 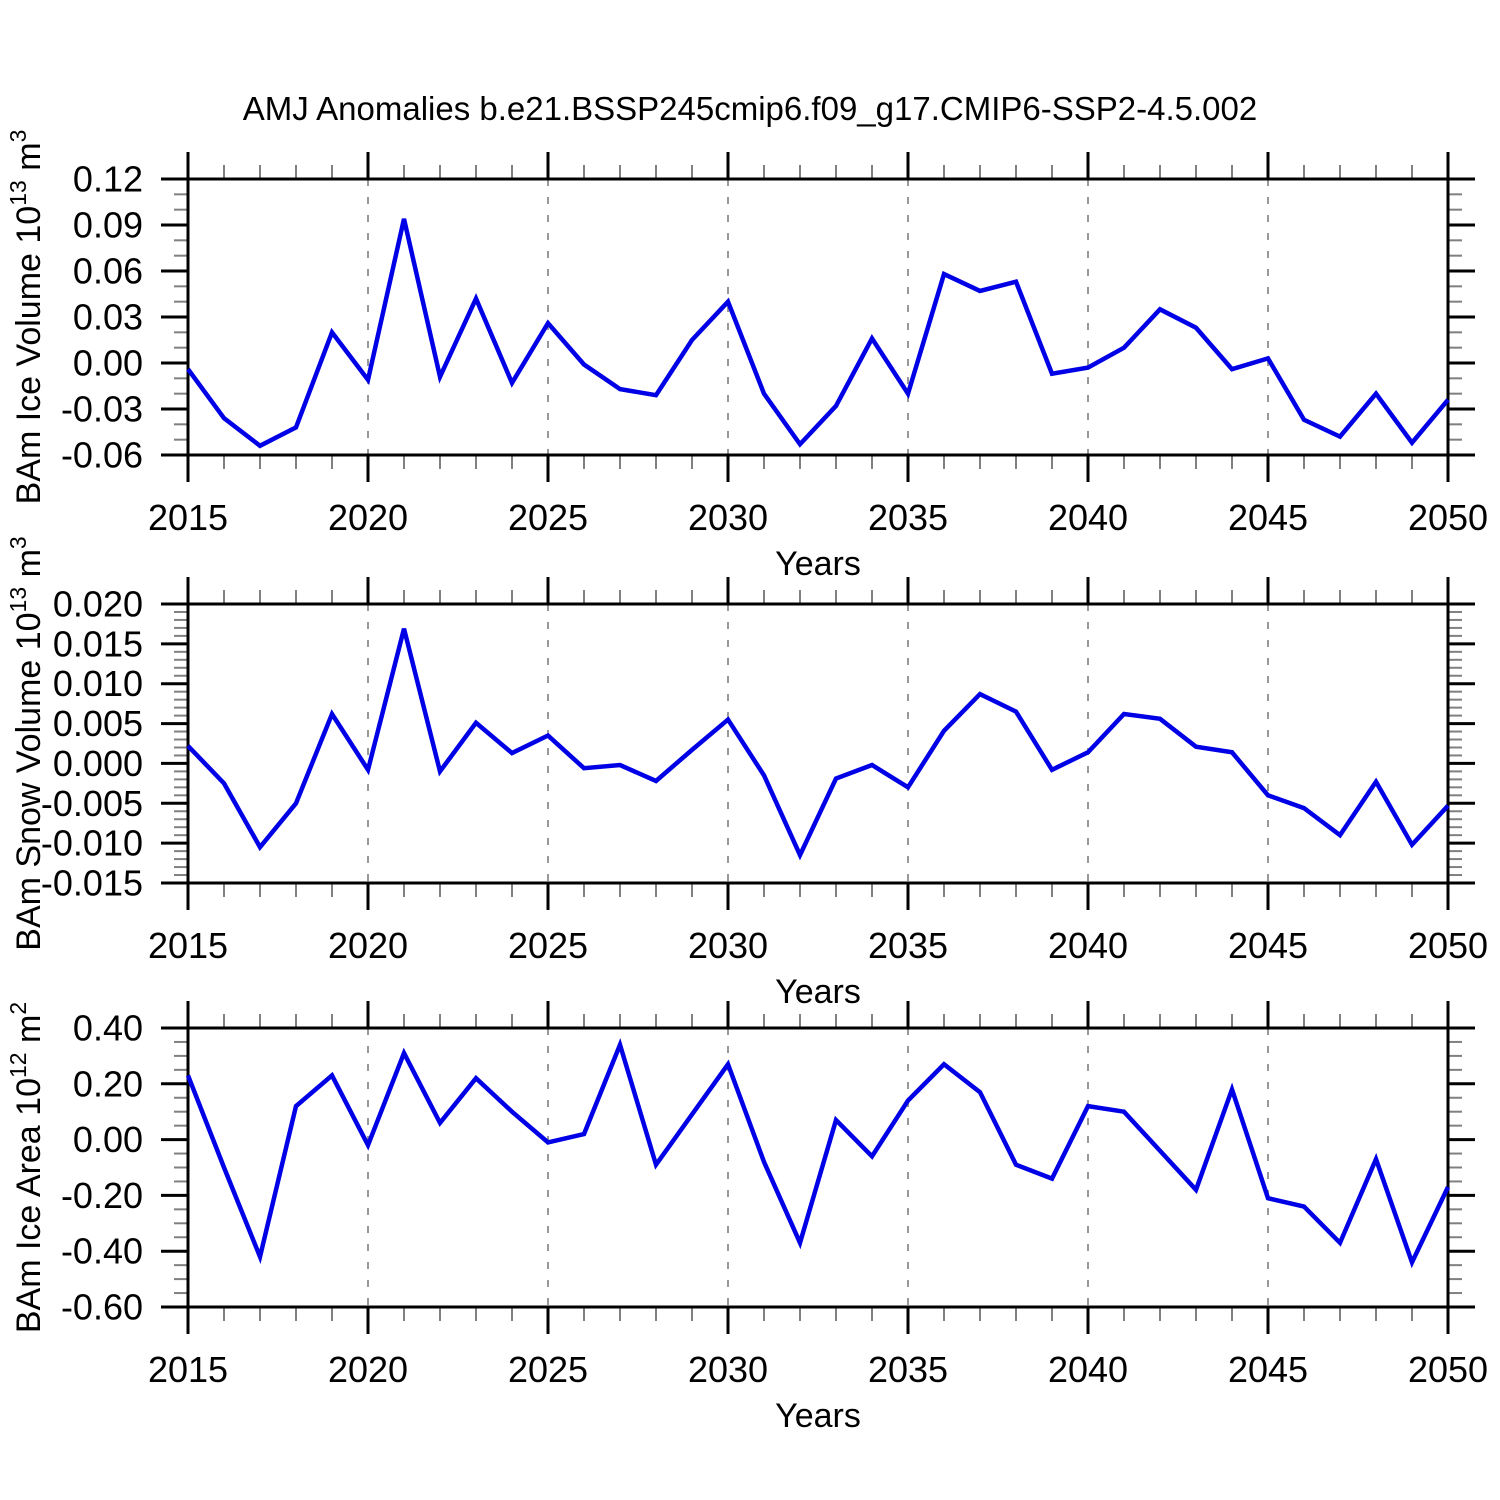 What do you see at coordinates (98, 723) in the screenshot?
I see `y-tick-label: 0.005` at bounding box center [98, 723].